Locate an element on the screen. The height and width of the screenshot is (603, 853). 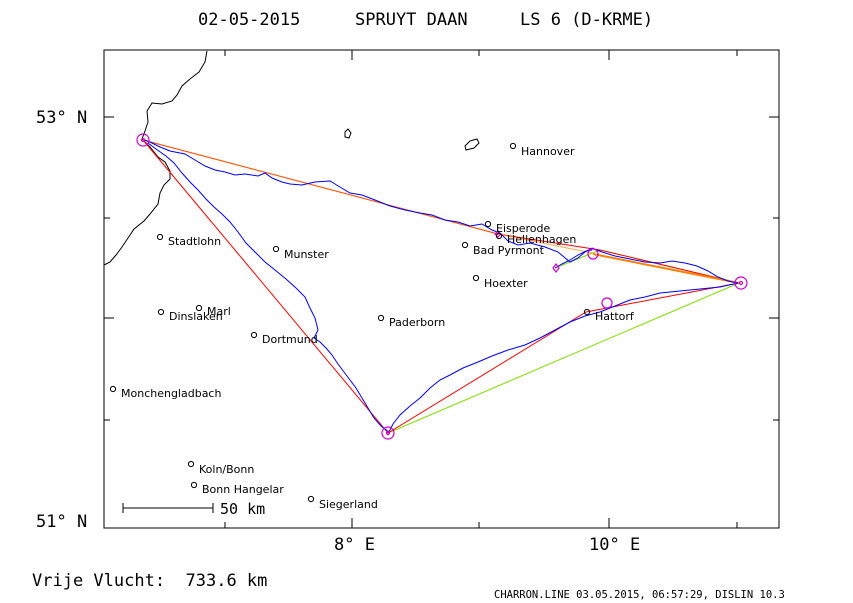
city-label: Hattorf is located at coordinates (615, 316).